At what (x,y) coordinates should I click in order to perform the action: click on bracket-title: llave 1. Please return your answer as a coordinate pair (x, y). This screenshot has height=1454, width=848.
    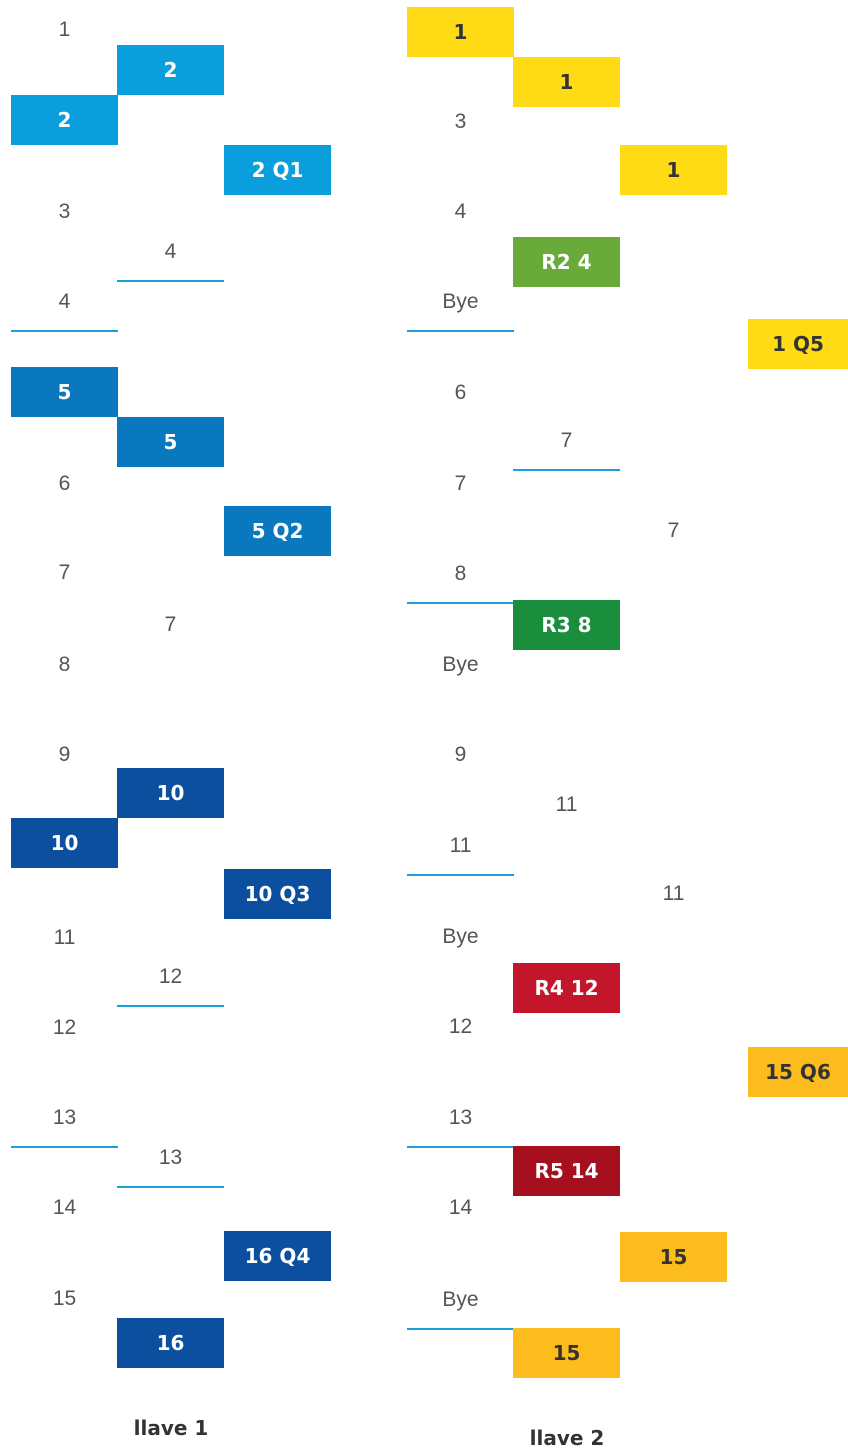
    Looking at the image, I should click on (171, 1428).